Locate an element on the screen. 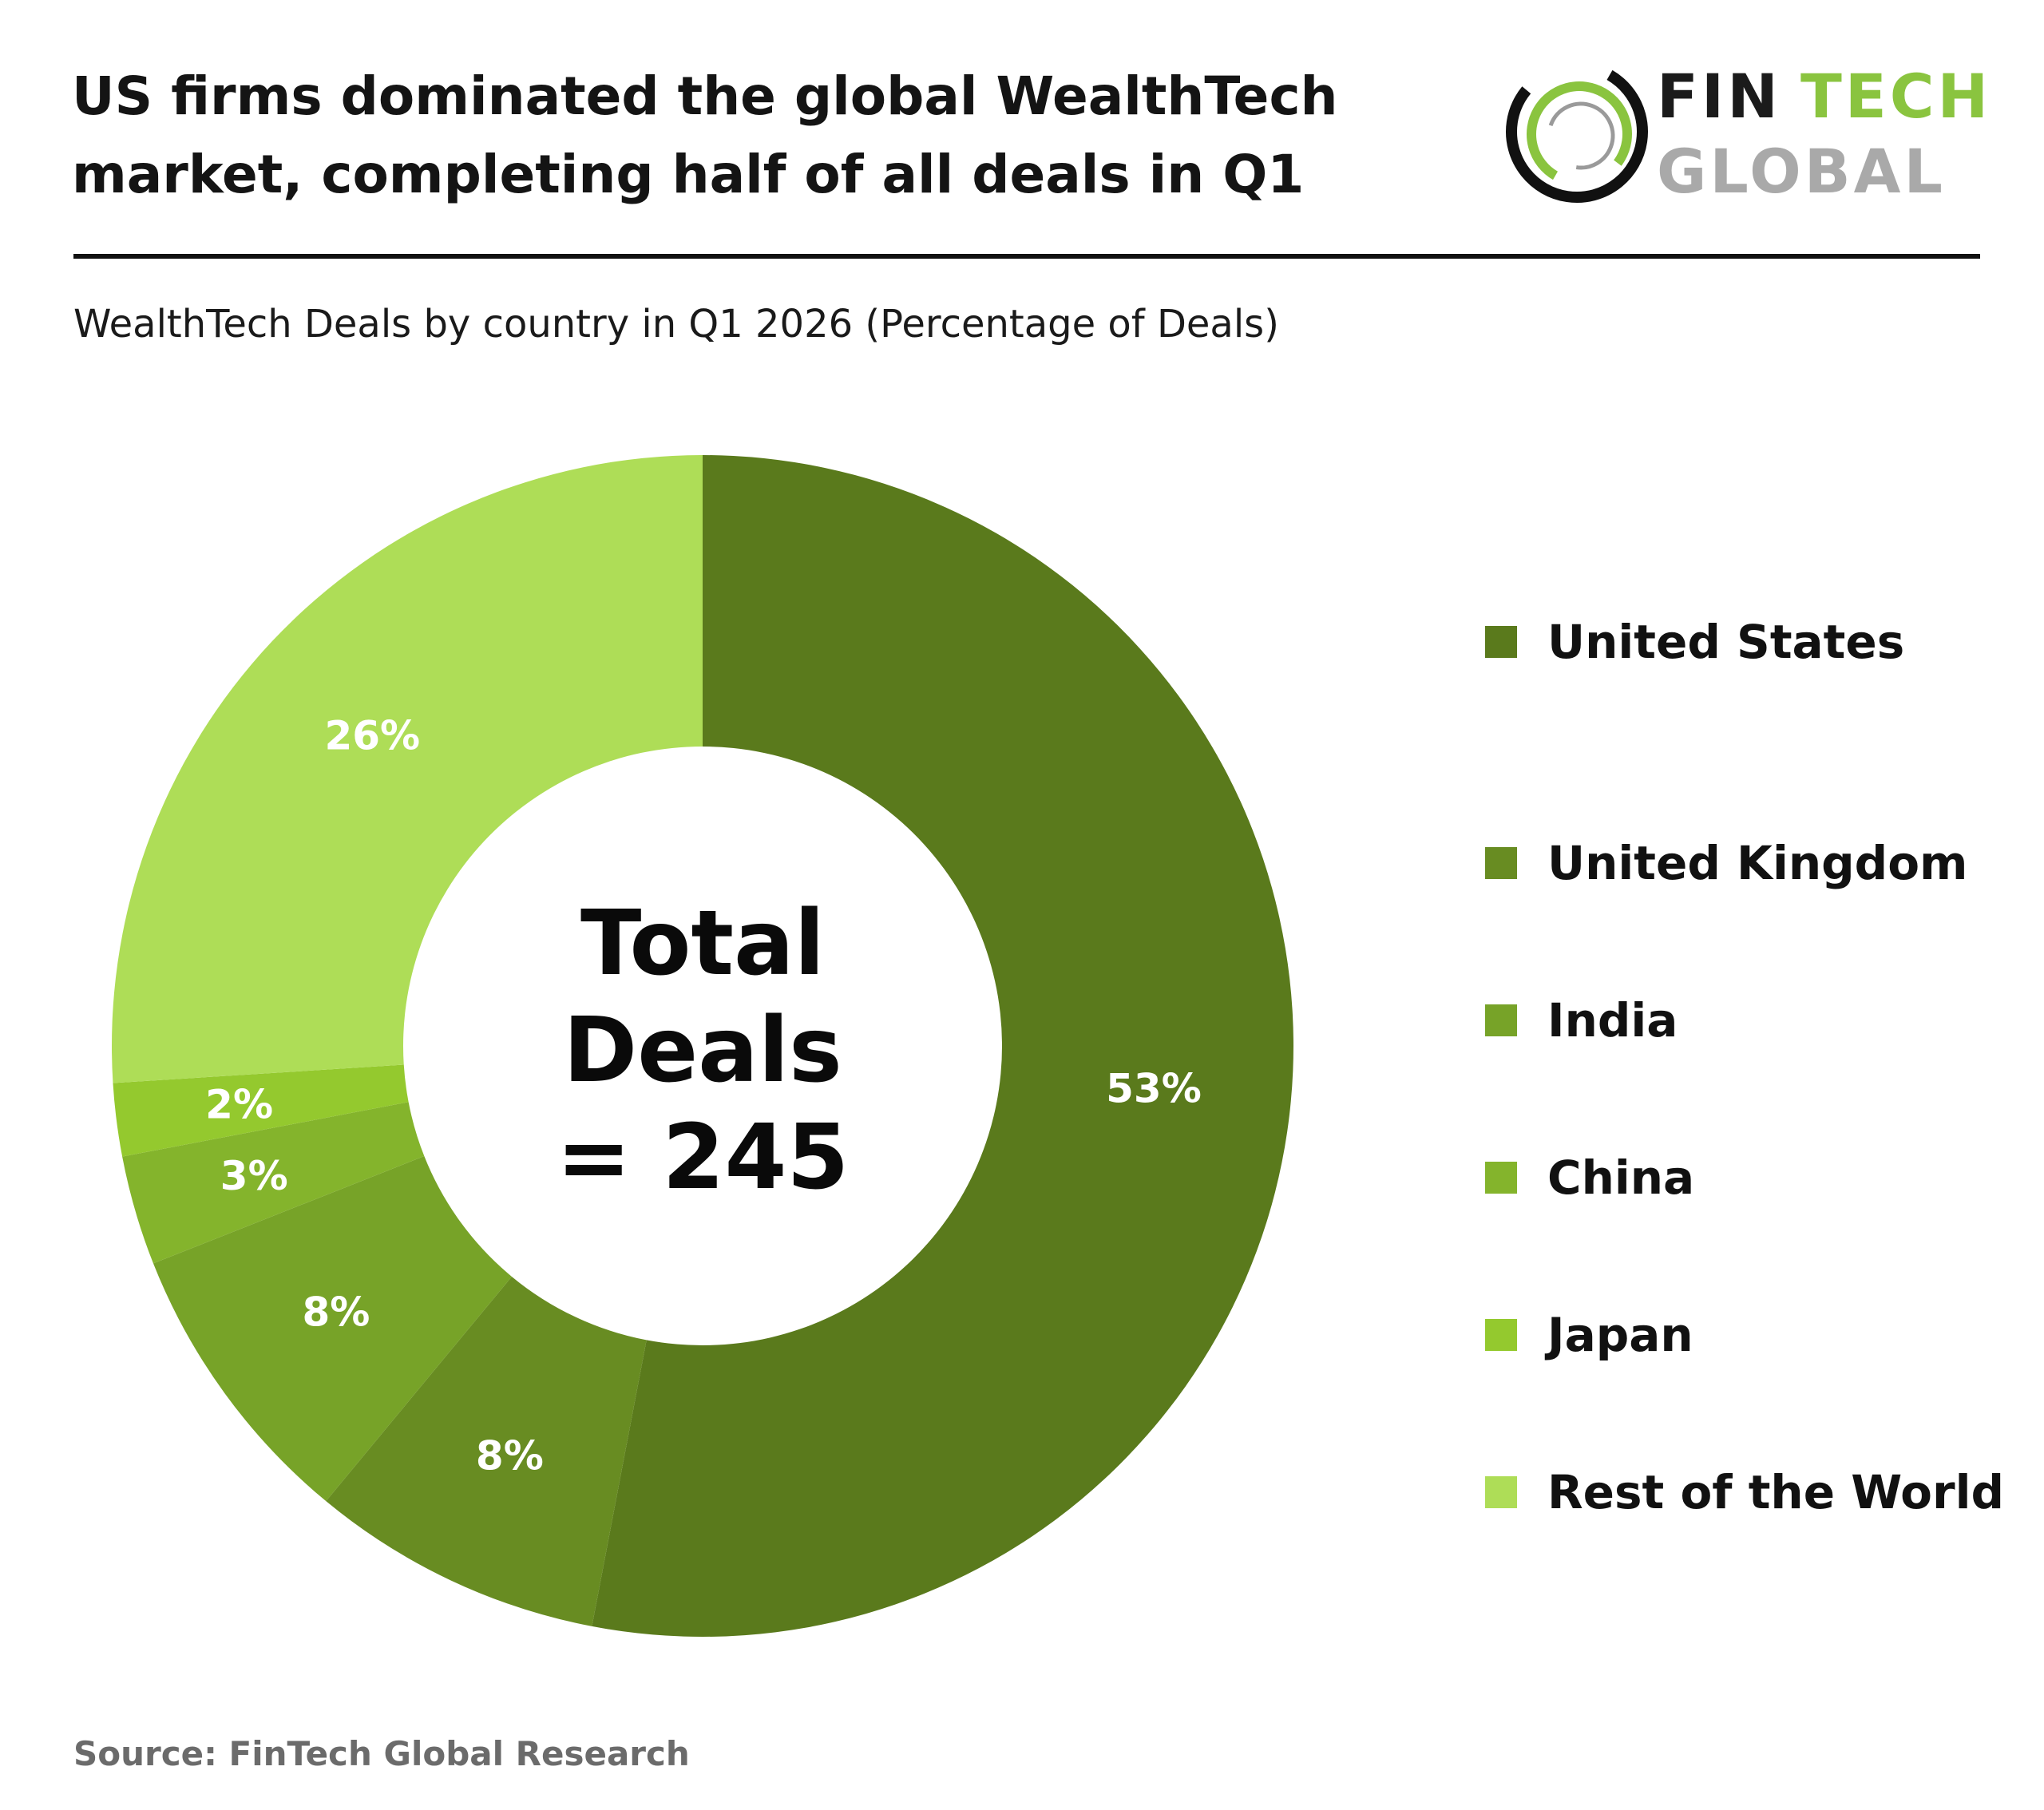  slice-label-united-states: 53% is located at coordinates (1154, 1088).